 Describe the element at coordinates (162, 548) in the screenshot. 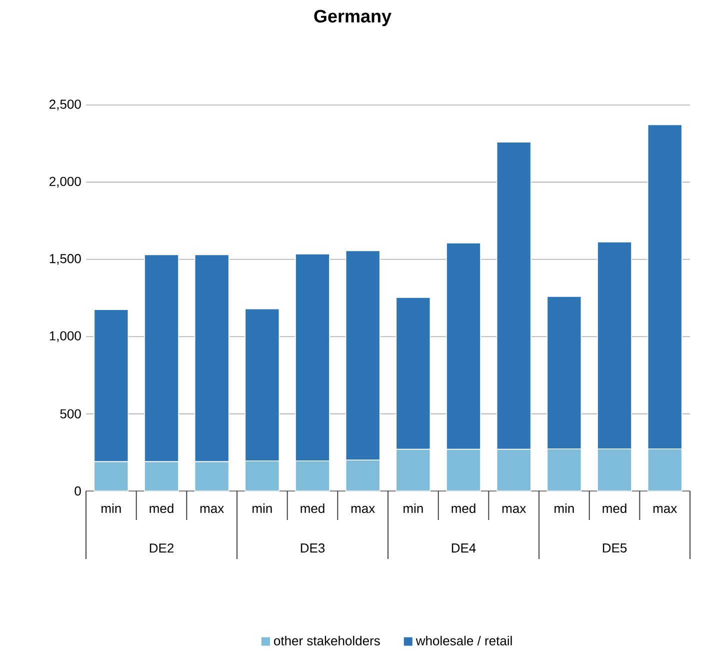

I see `text: DE2` at that location.